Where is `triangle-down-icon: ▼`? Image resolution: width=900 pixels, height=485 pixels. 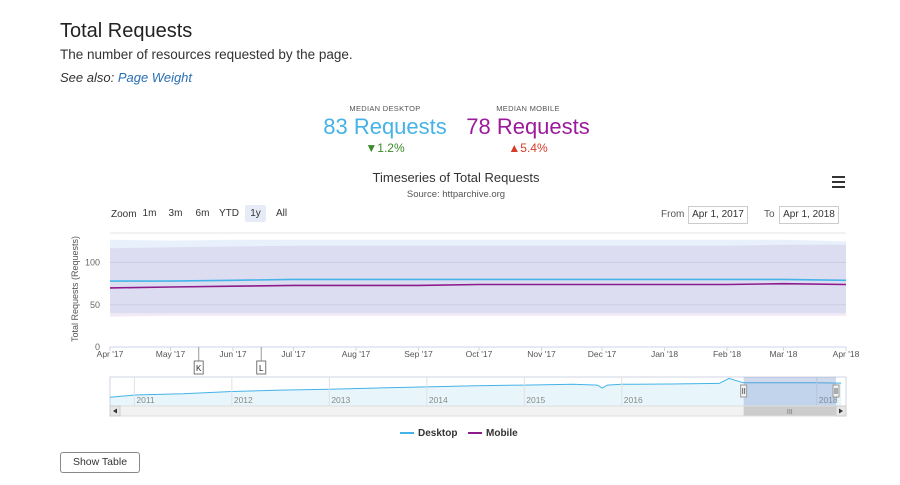
triangle-down-icon: ▼ is located at coordinates (371, 148).